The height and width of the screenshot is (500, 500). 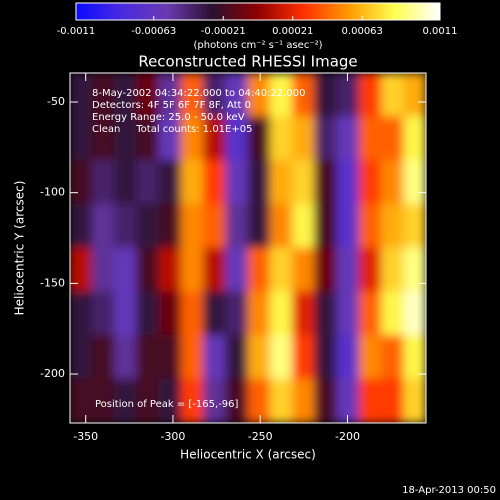 What do you see at coordinates (449, 490) in the screenshot?
I see `footer-date: 18-Apr-2013 00:50` at bounding box center [449, 490].